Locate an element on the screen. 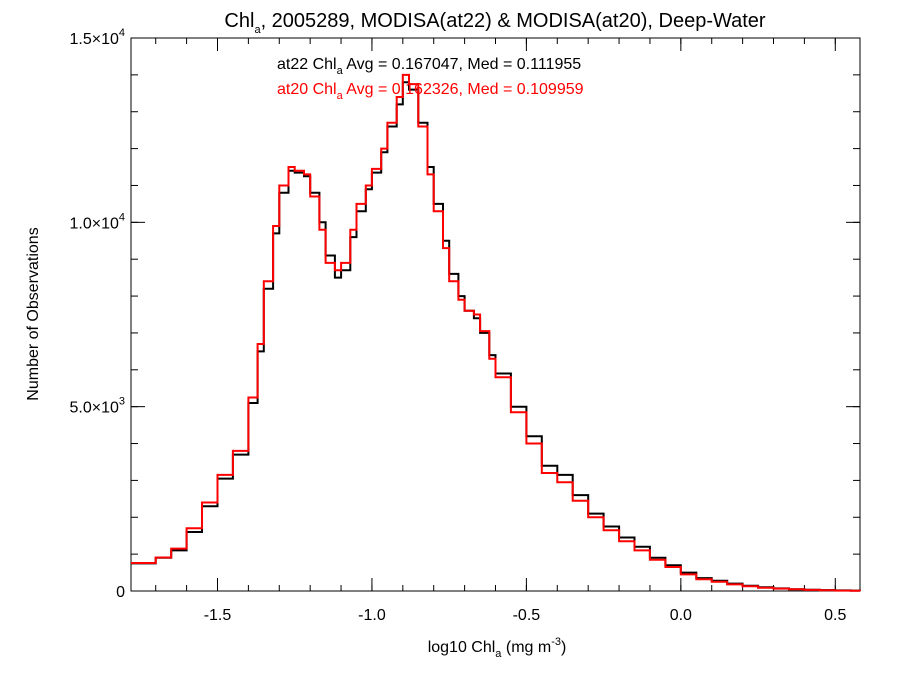 This screenshot has height=675, width=900. x-tick-label: 0.0 is located at coordinates (681, 615).